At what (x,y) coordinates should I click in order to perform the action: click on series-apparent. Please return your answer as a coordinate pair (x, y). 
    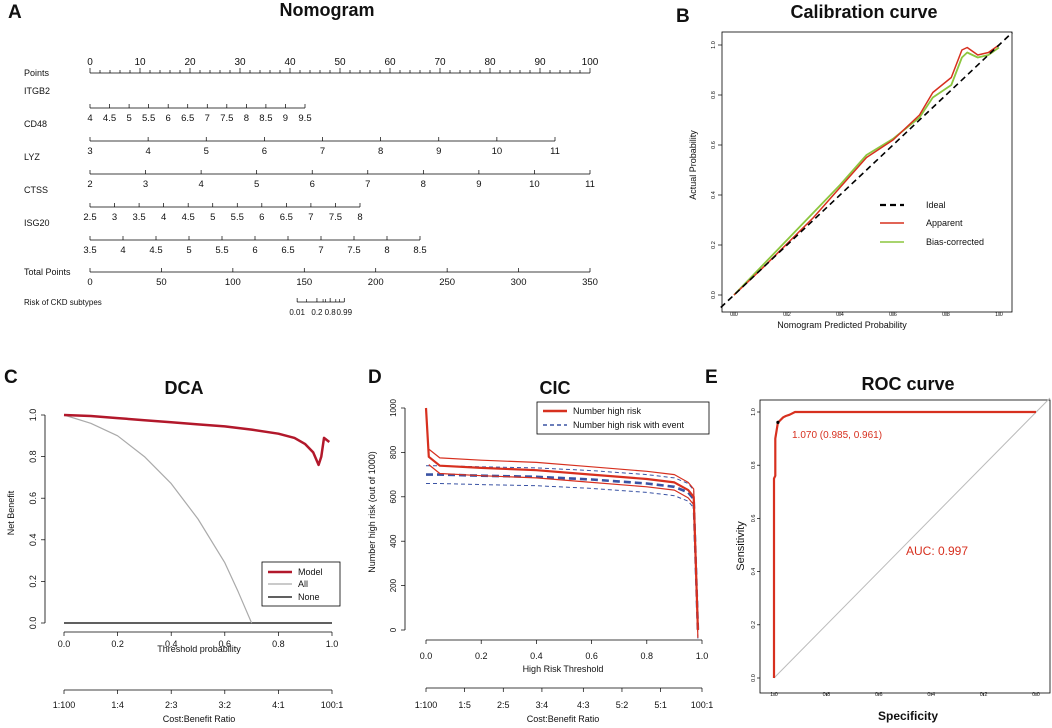
    Looking at the image, I should click on (866, 170).